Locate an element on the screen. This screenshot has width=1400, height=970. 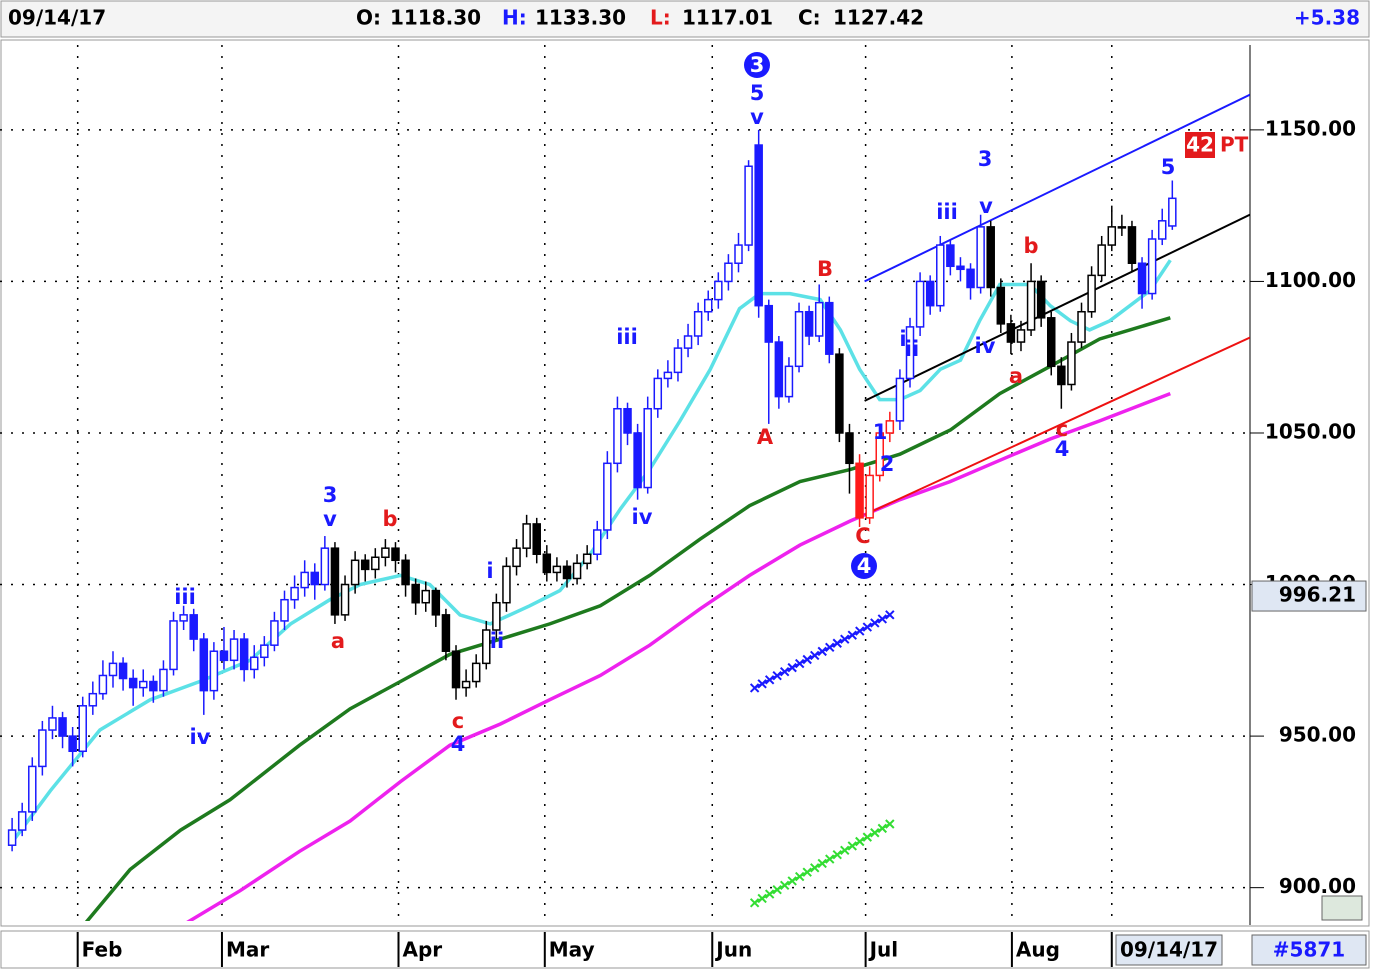
trendline is located at coordinates (1057, 307).